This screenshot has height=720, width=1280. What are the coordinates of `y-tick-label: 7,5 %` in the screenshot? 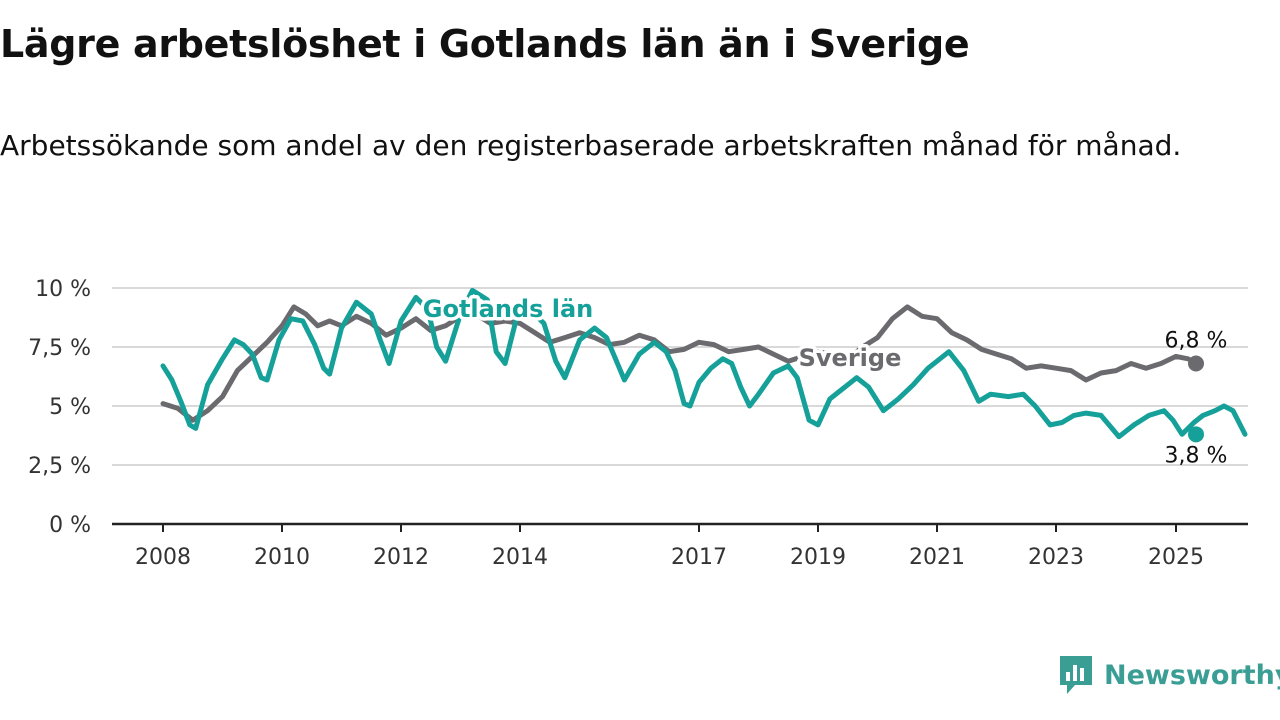 It's located at (59, 348).